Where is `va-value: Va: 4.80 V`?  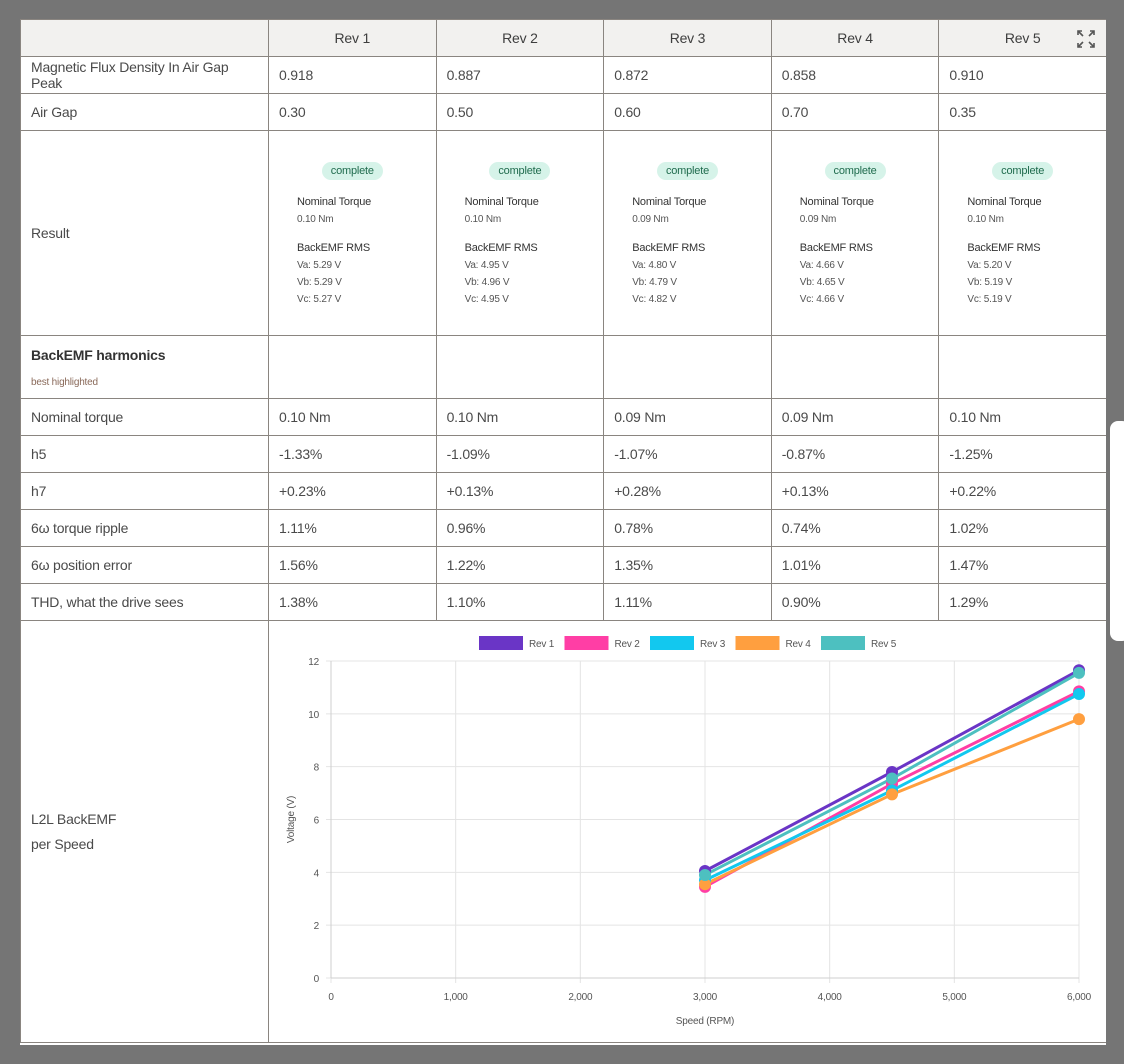 va-value: Va: 4.80 V is located at coordinates (654, 265).